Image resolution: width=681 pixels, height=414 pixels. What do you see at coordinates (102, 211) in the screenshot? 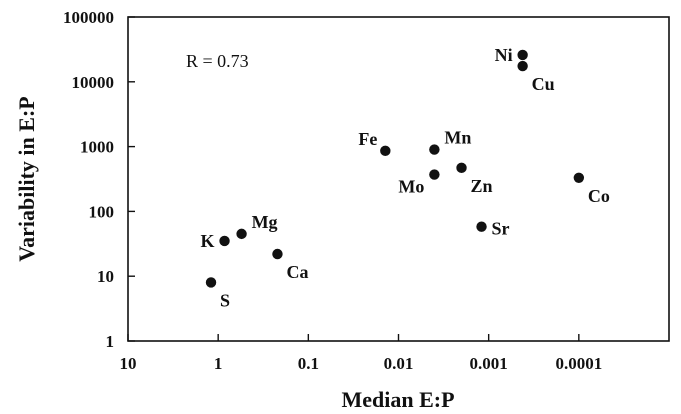
I see `y-tick-label: 100` at bounding box center [102, 211].